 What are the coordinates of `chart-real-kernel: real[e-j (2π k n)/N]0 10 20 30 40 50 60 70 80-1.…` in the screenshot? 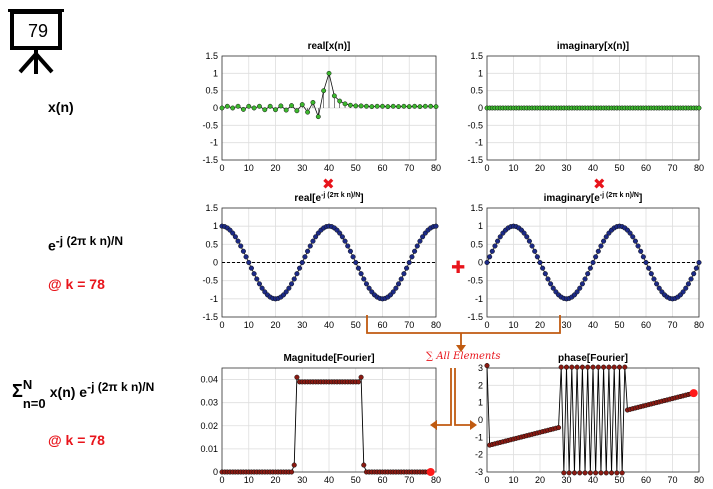 It's located at (321, 261).